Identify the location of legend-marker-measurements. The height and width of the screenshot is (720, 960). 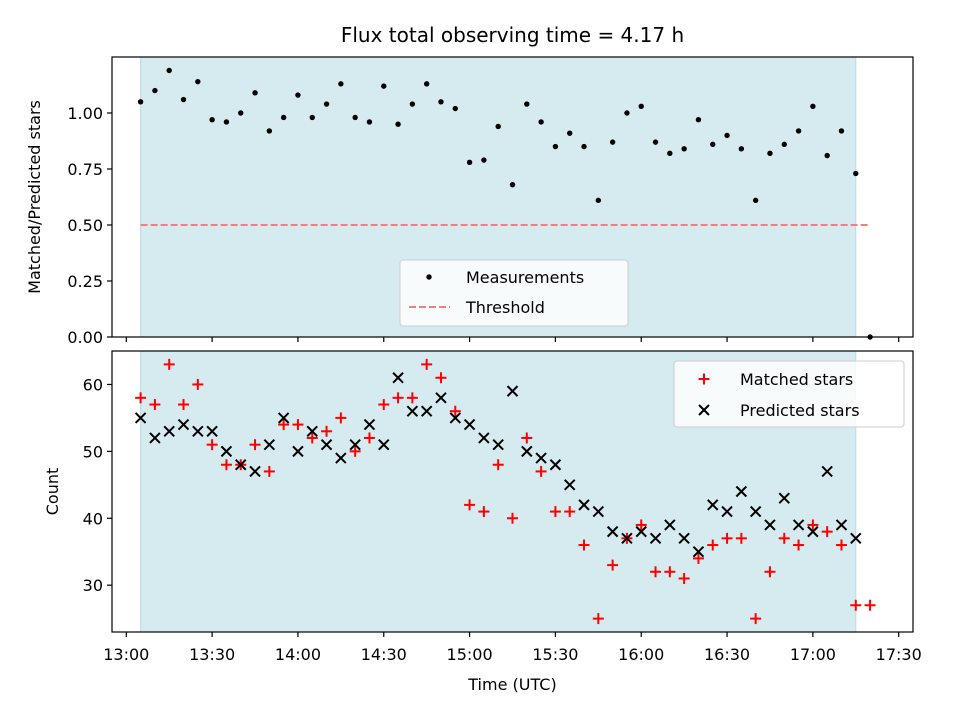
(429, 277).